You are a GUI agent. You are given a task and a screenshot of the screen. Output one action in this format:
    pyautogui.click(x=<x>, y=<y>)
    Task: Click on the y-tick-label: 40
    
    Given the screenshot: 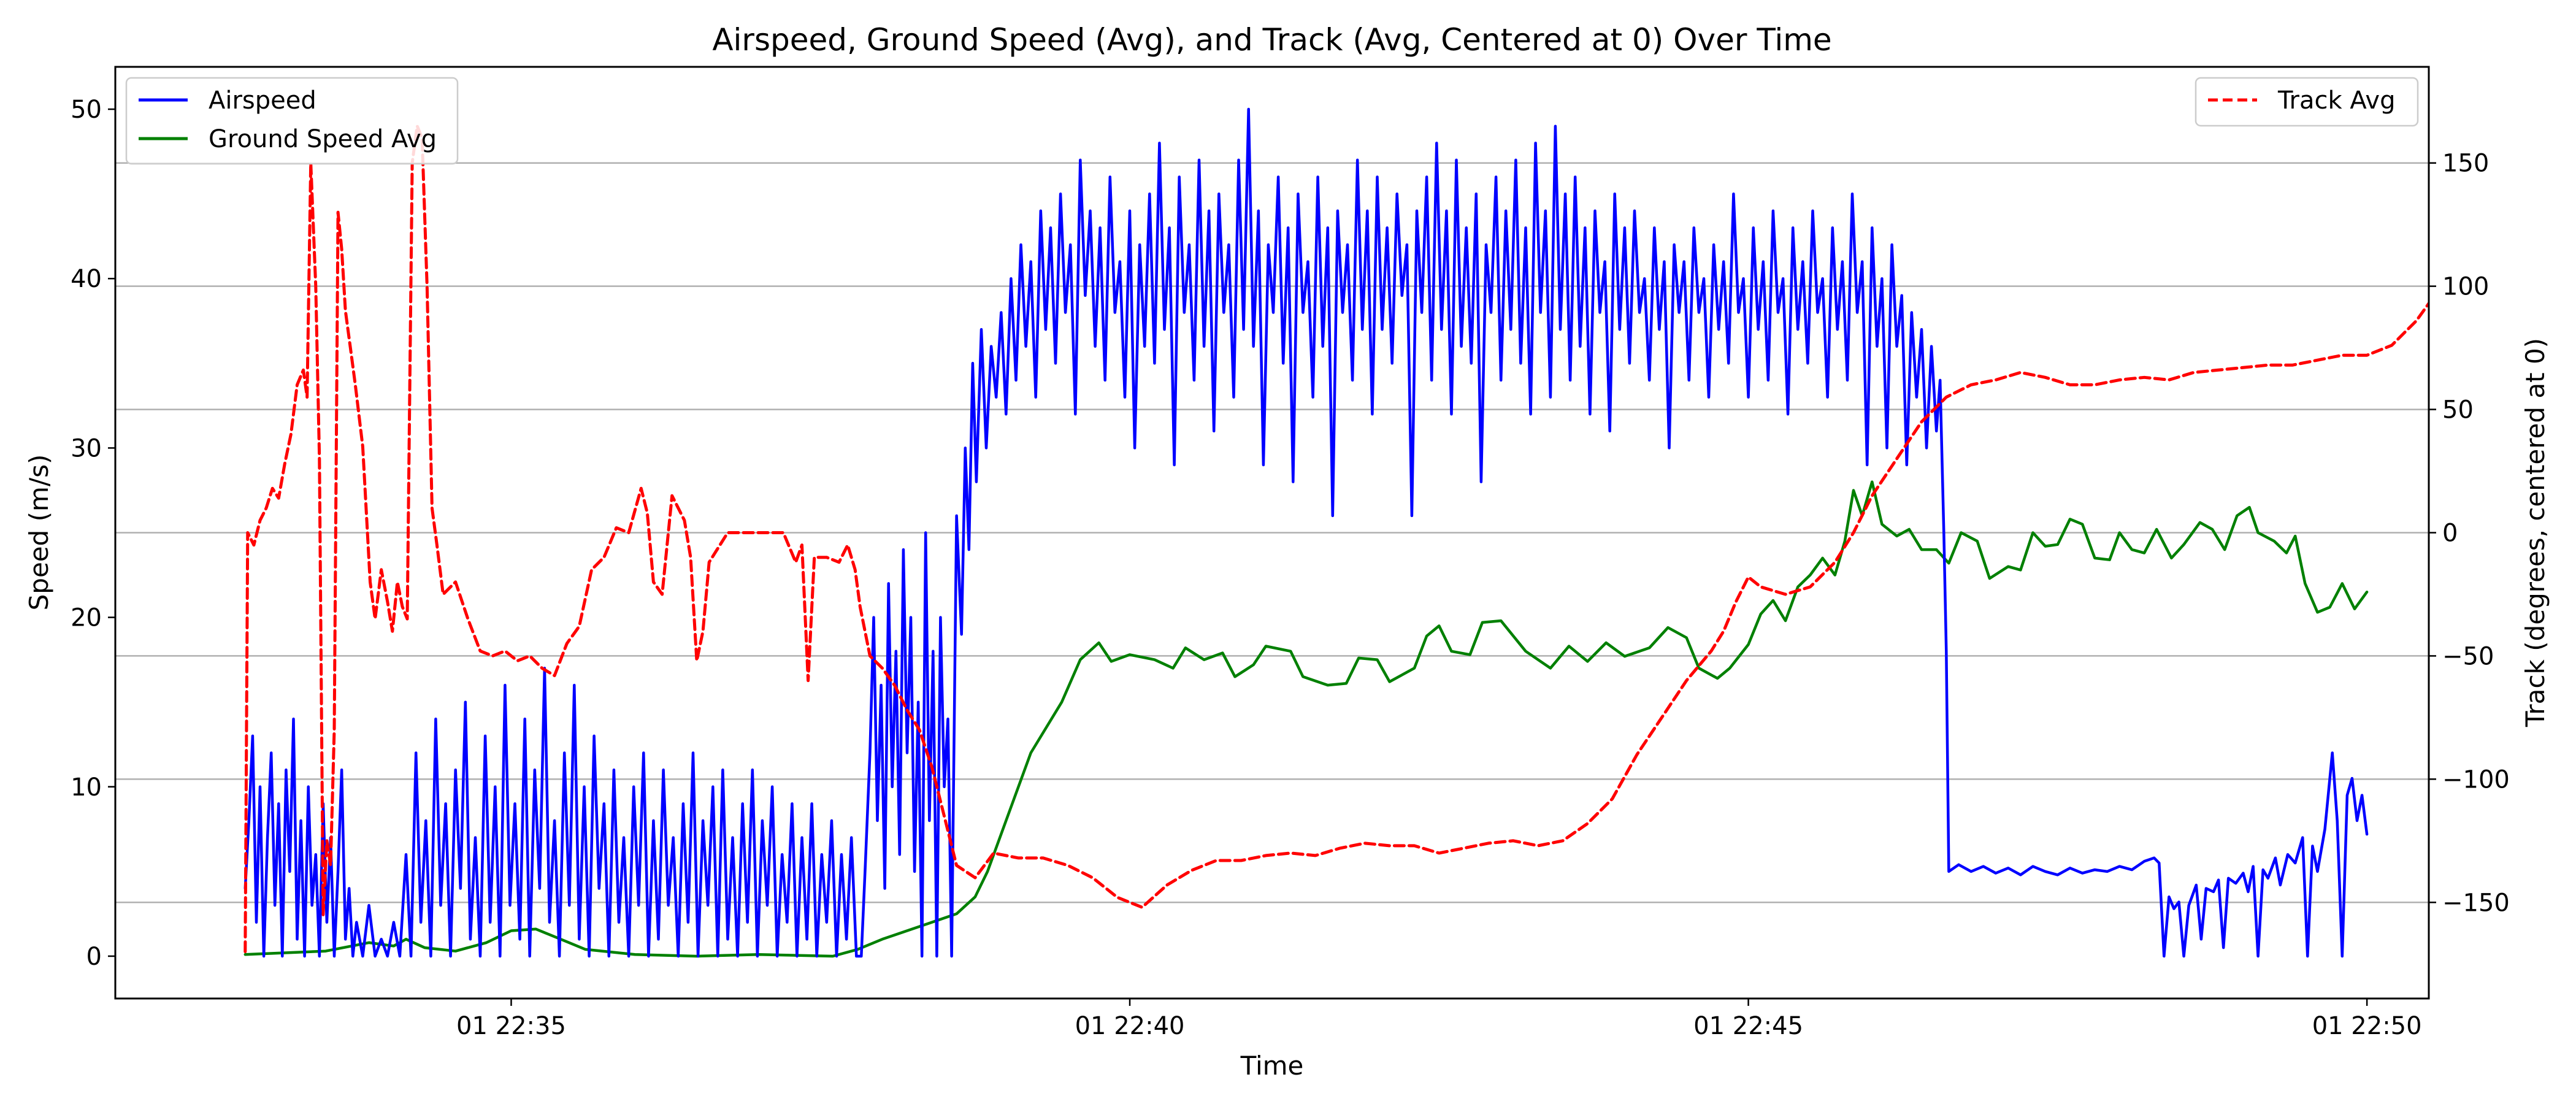 What is the action you would take?
    pyautogui.click(x=86, y=279)
    